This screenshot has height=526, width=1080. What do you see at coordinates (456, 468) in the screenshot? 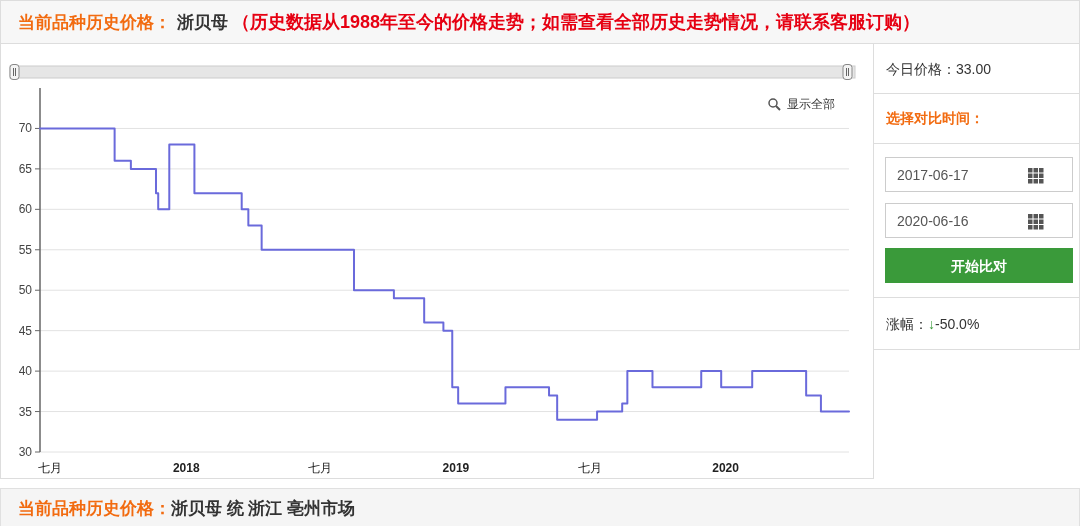
I see `x-tick-label: 2019` at bounding box center [456, 468].